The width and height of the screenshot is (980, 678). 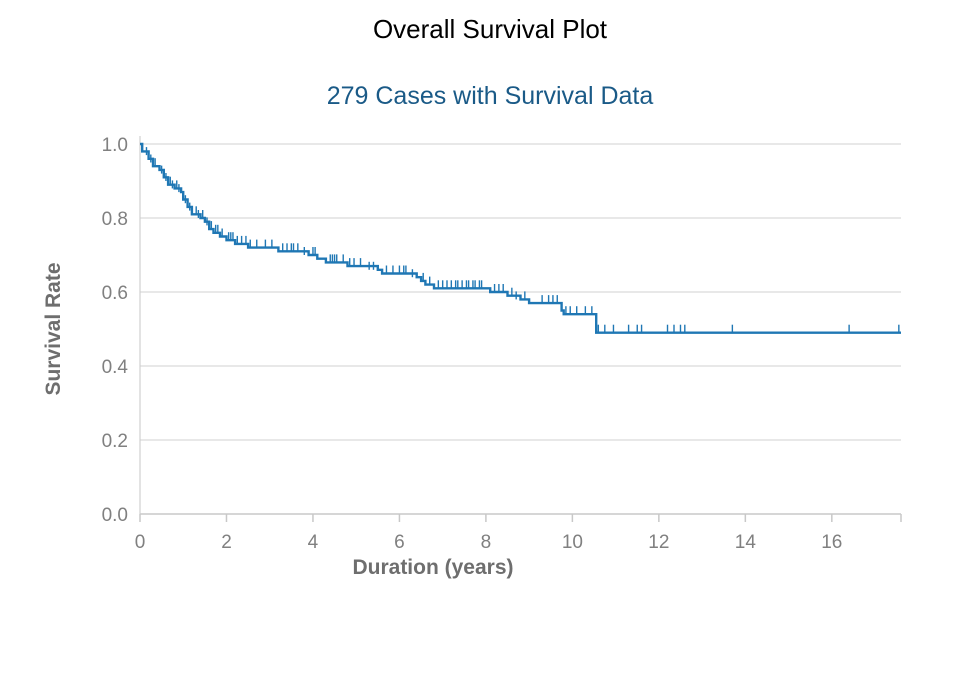 I want to click on x-tick-label: 6, so click(x=399, y=542).